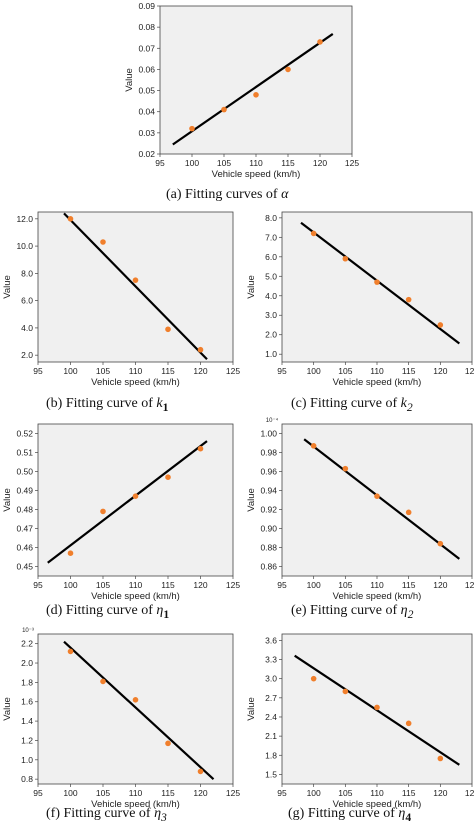  Describe the element at coordinates (469, 371) in the screenshot. I see `chart-k2-x-tick-label: 125` at that location.